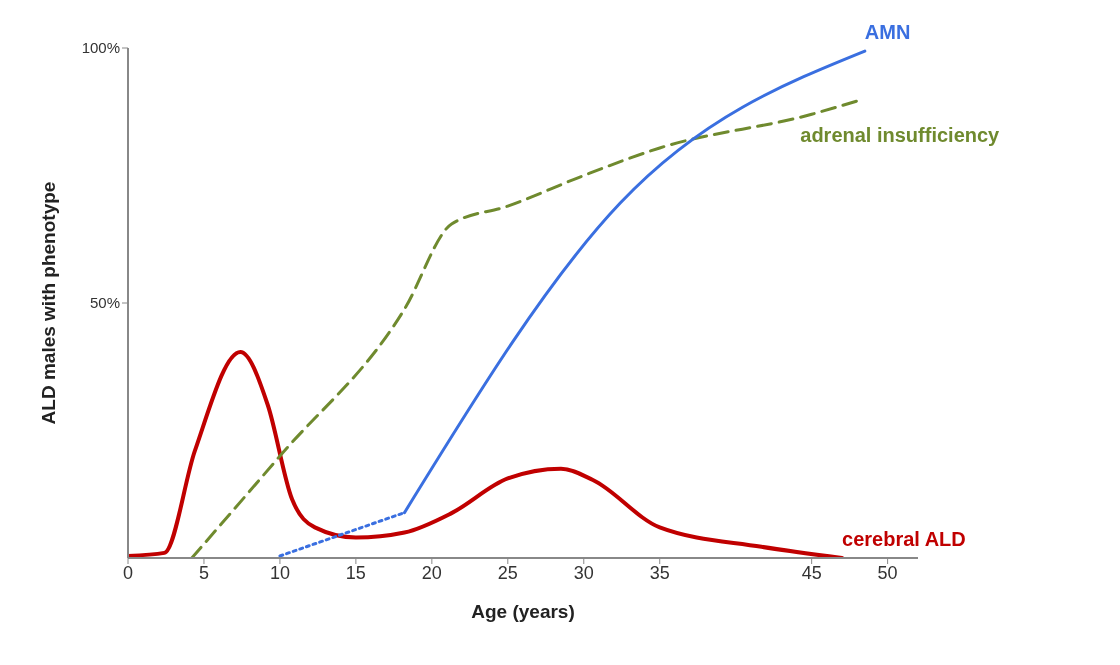 Image resolution: width=1120 pixels, height=665 pixels. I want to click on x-axis-title: Age (years), so click(523, 611).